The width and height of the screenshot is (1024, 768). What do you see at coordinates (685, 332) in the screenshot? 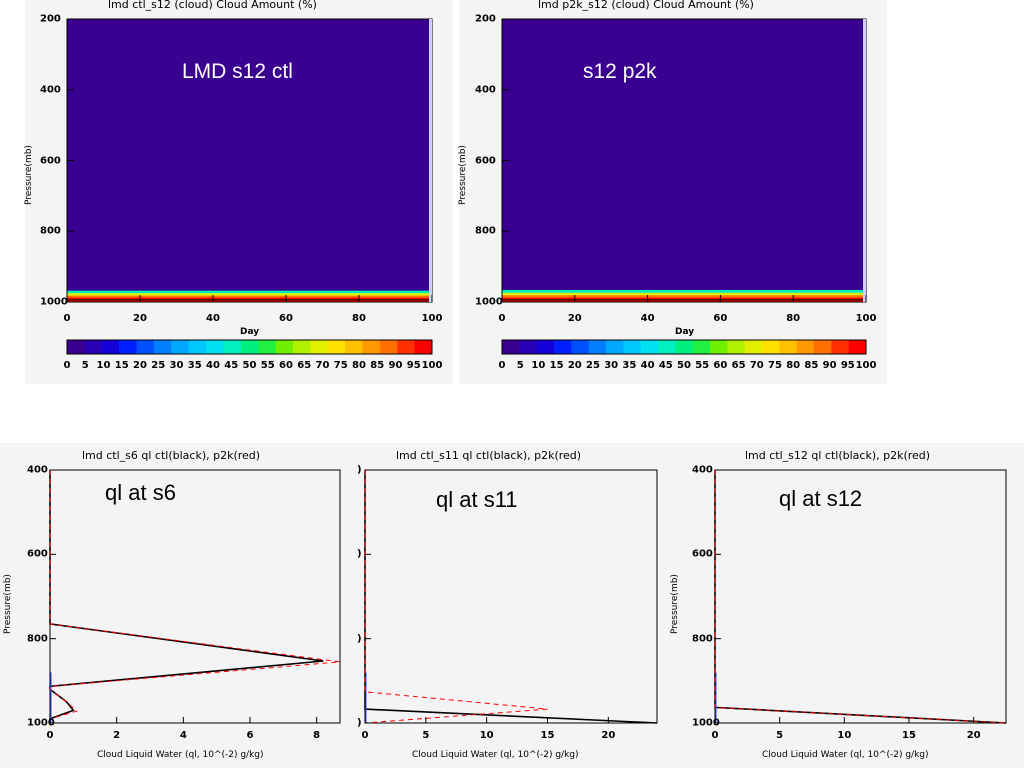
I see `heatmap-xlabel-p2k: Day` at bounding box center [685, 332].